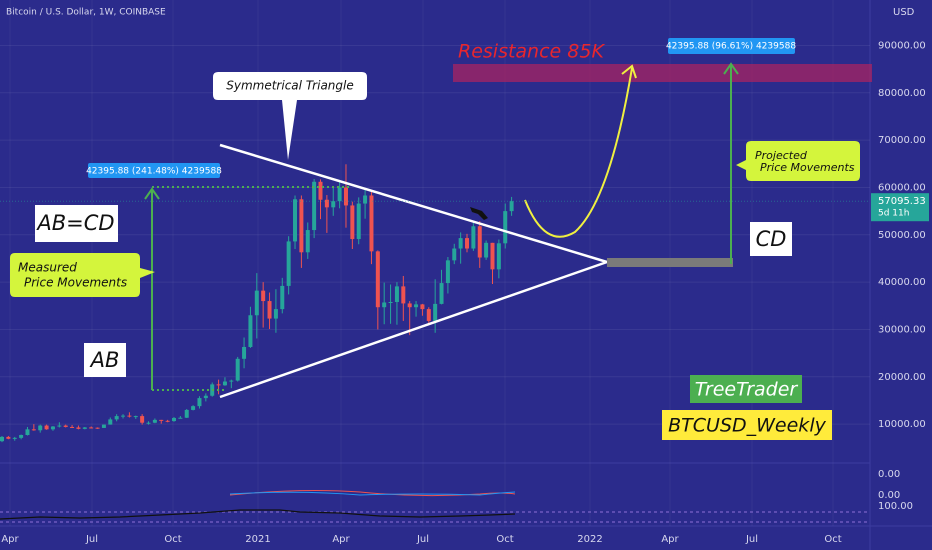  Describe the element at coordinates (902, 424) in the screenshot. I see `y-tick-label: 10000.00` at that location.